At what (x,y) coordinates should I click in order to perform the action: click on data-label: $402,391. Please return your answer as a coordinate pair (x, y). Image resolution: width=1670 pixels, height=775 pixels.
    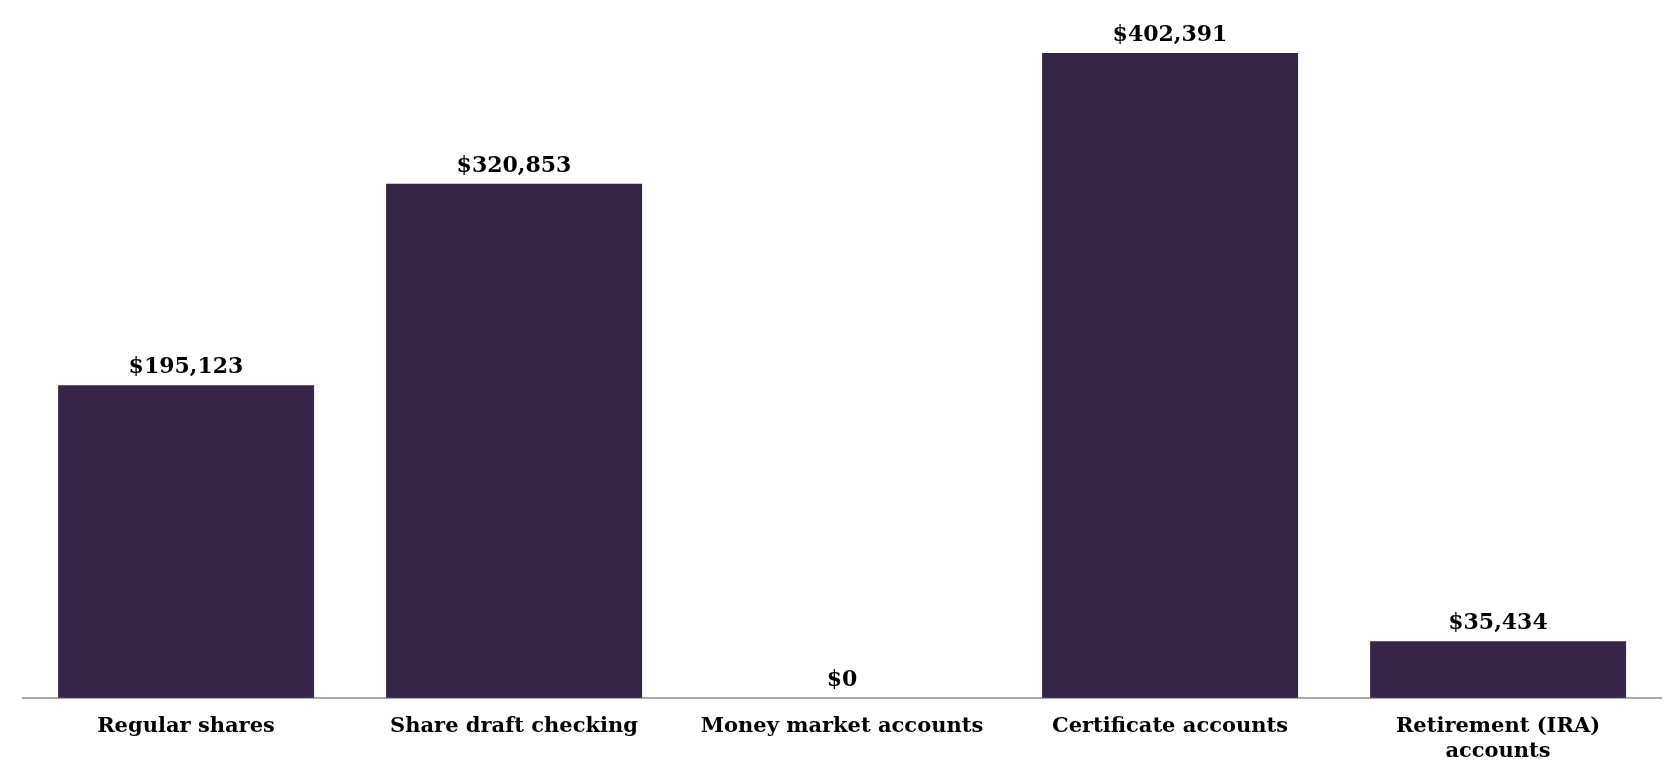
    Looking at the image, I should click on (1170, 33).